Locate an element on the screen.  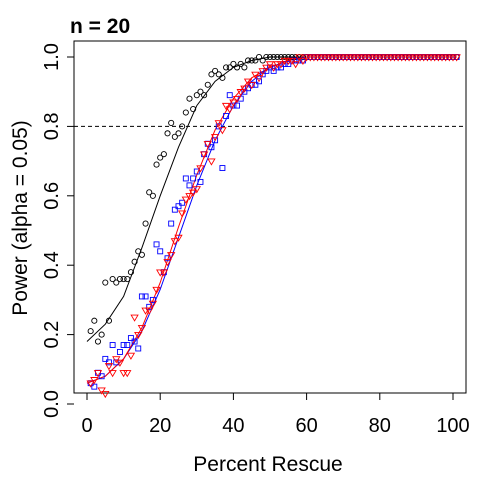
y-axis-label: Power (alpha = 0.05) is located at coordinates (20, 218).